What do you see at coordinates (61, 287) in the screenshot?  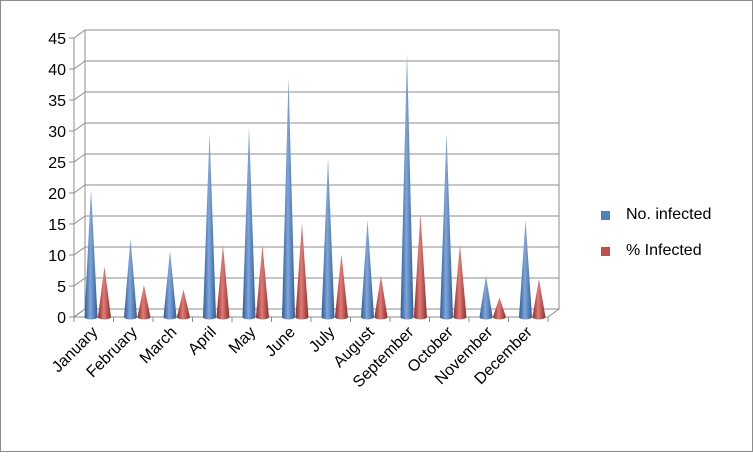 I see `y-tick-label: 5` at bounding box center [61, 287].